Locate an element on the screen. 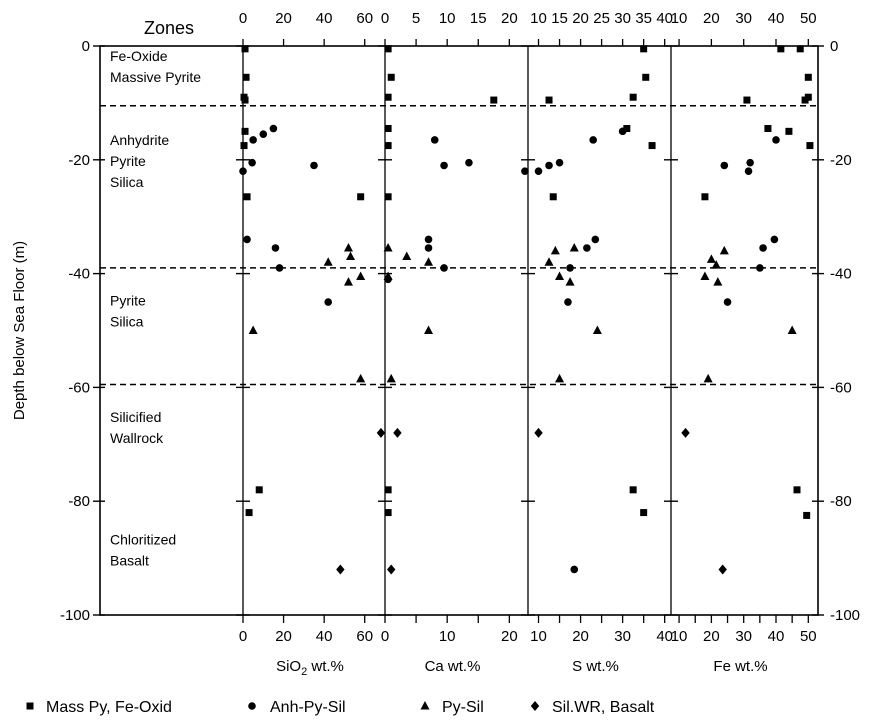  x-tick-label: 30 is located at coordinates (743, 636).